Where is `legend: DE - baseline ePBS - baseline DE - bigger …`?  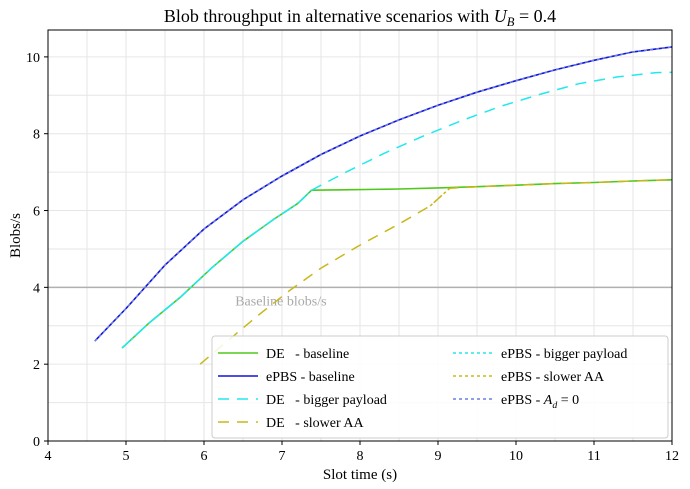
legend: DE - baseline ePBS - baseline DE - bigger … is located at coordinates (440, 387).